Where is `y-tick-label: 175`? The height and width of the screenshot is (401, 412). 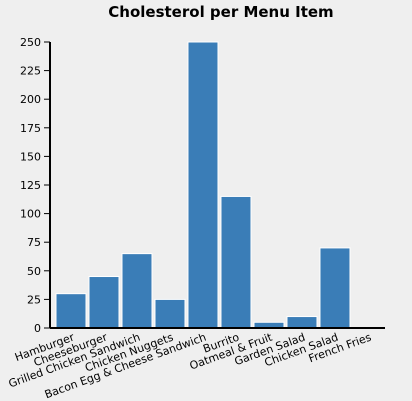
y-tick-label: 175 is located at coordinates (30, 128).